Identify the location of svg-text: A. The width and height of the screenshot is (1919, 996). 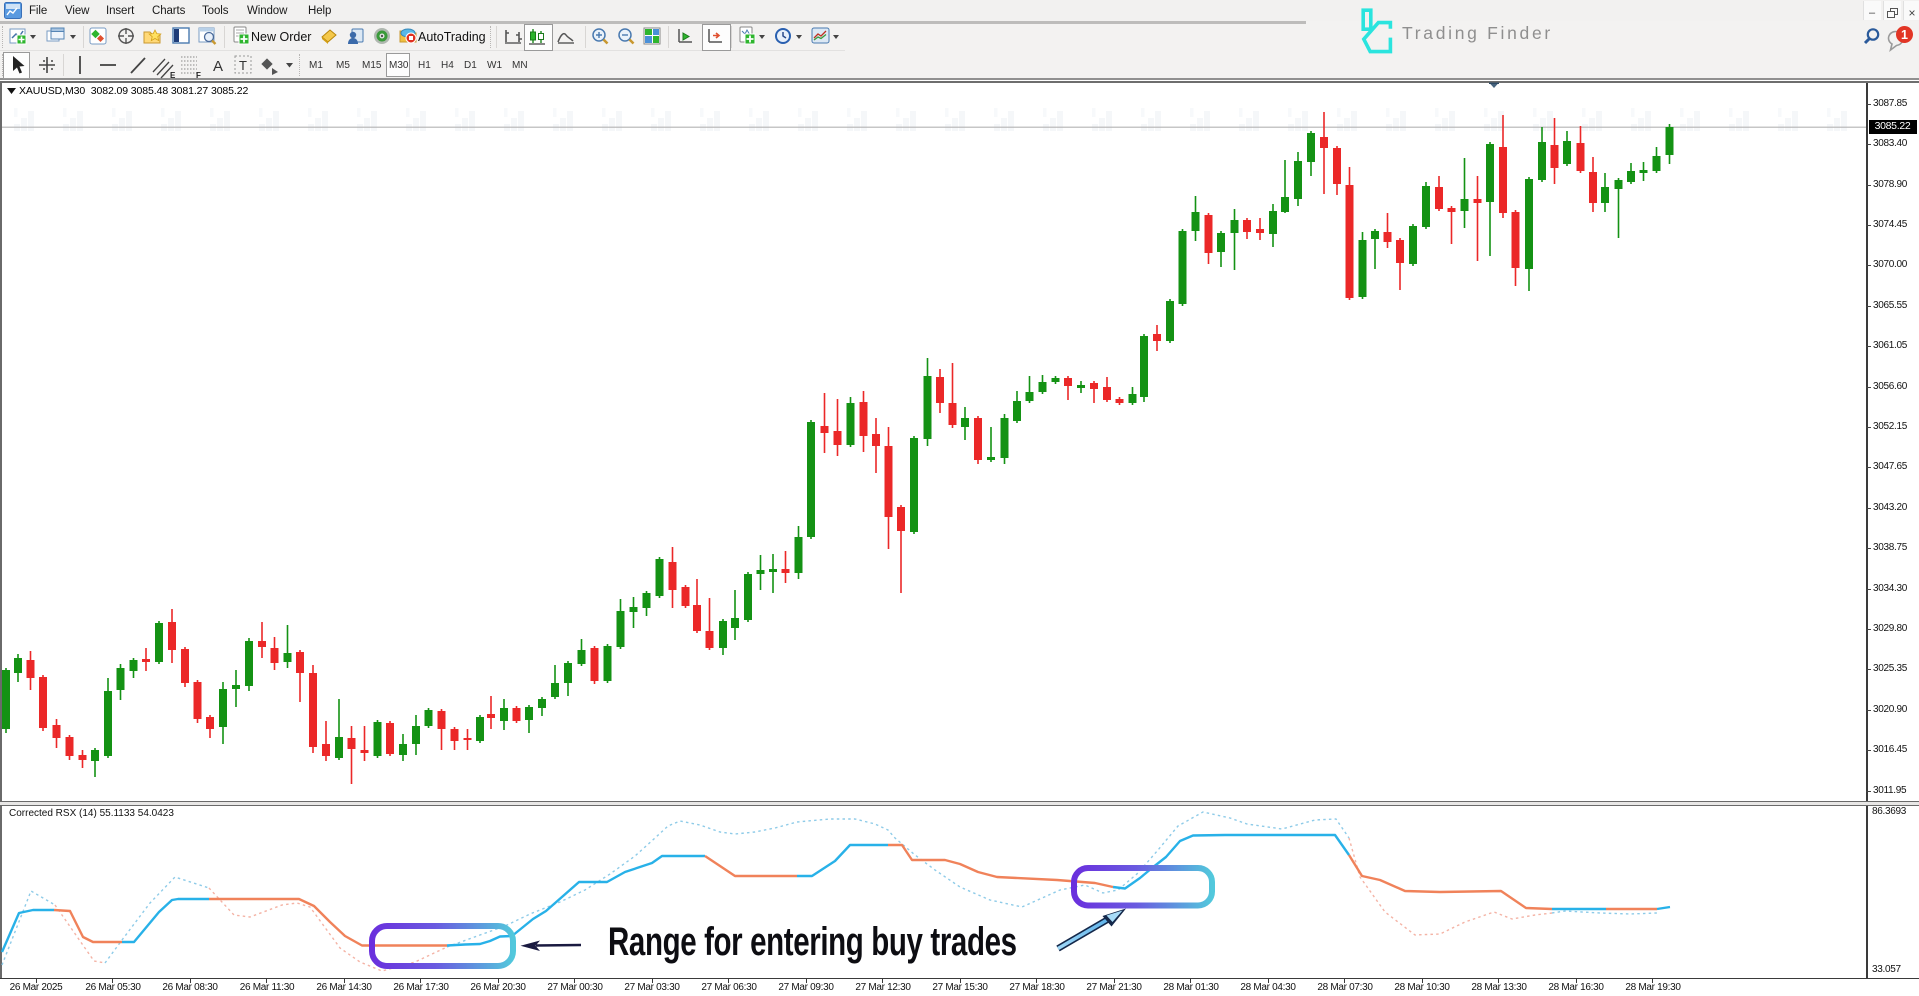
(218, 66).